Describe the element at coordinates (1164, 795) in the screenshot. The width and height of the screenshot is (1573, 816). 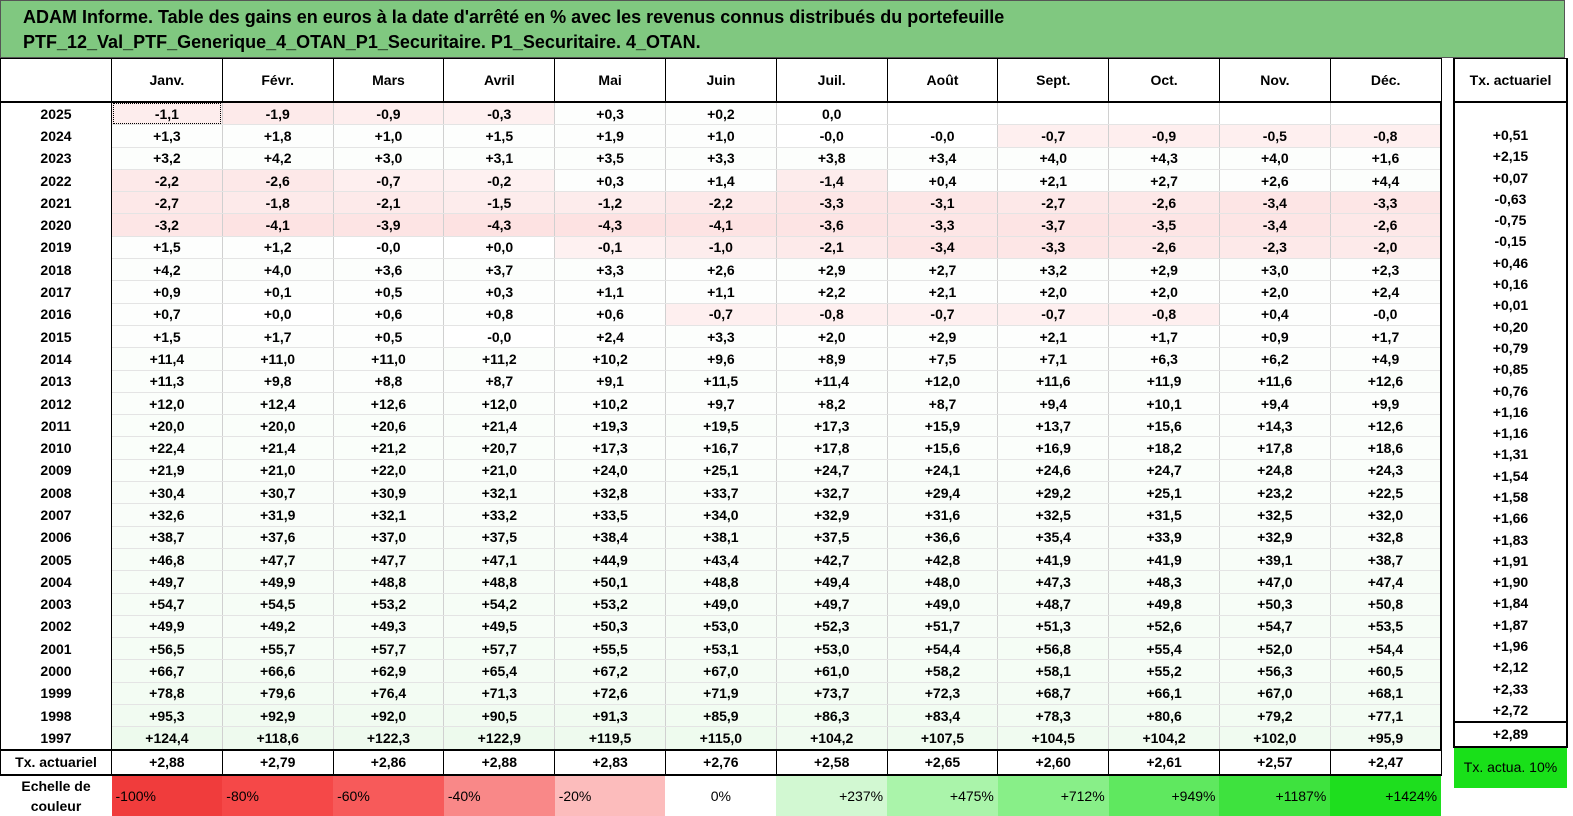
I see `color-scale-swatch: +949%` at that location.